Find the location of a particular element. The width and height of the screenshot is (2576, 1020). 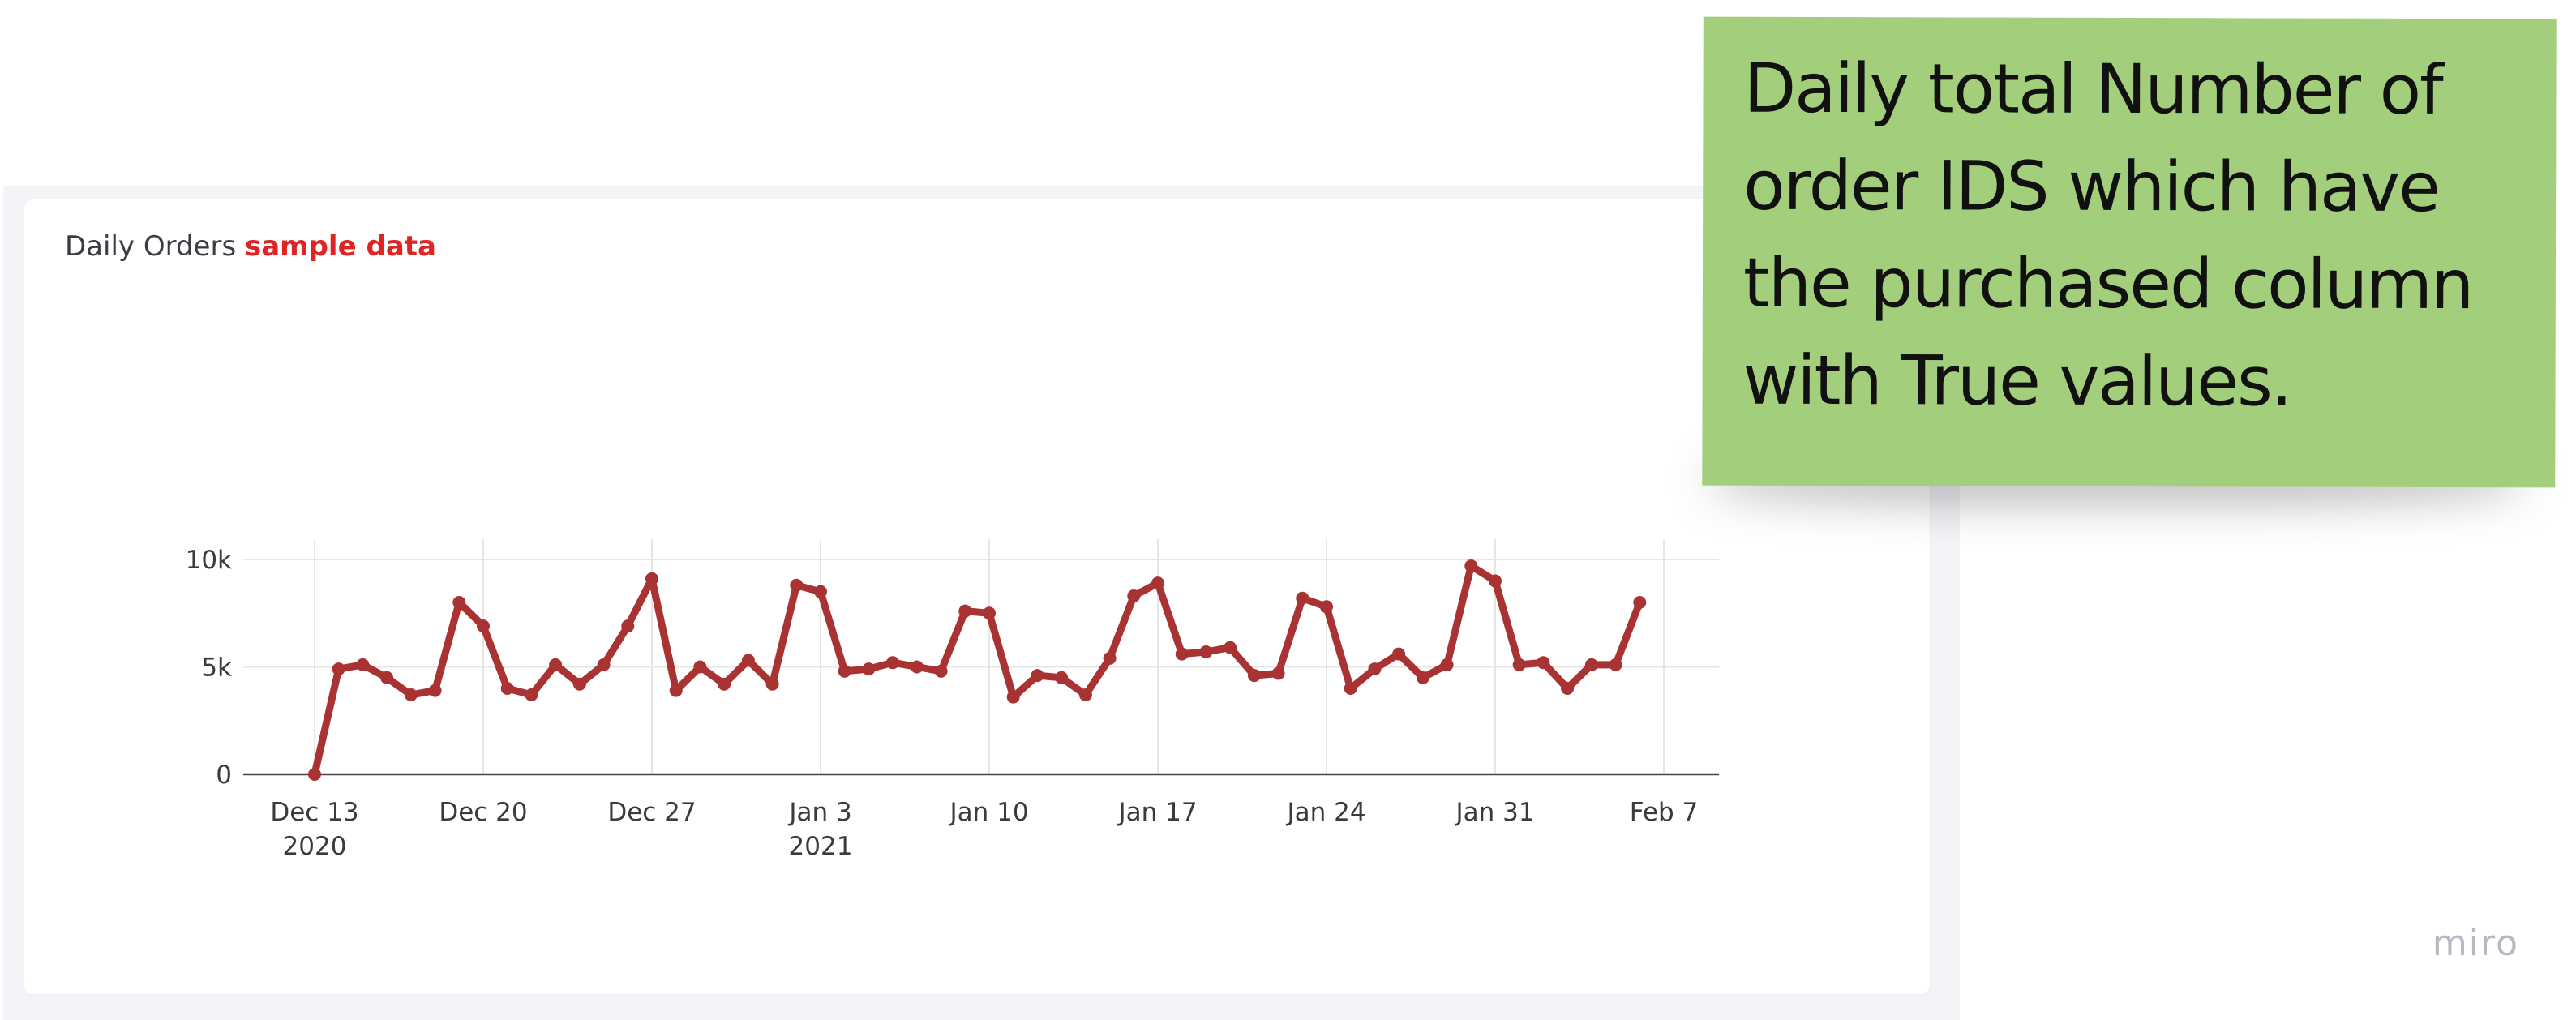

x-tick-label: Feb 7 is located at coordinates (1664, 813).